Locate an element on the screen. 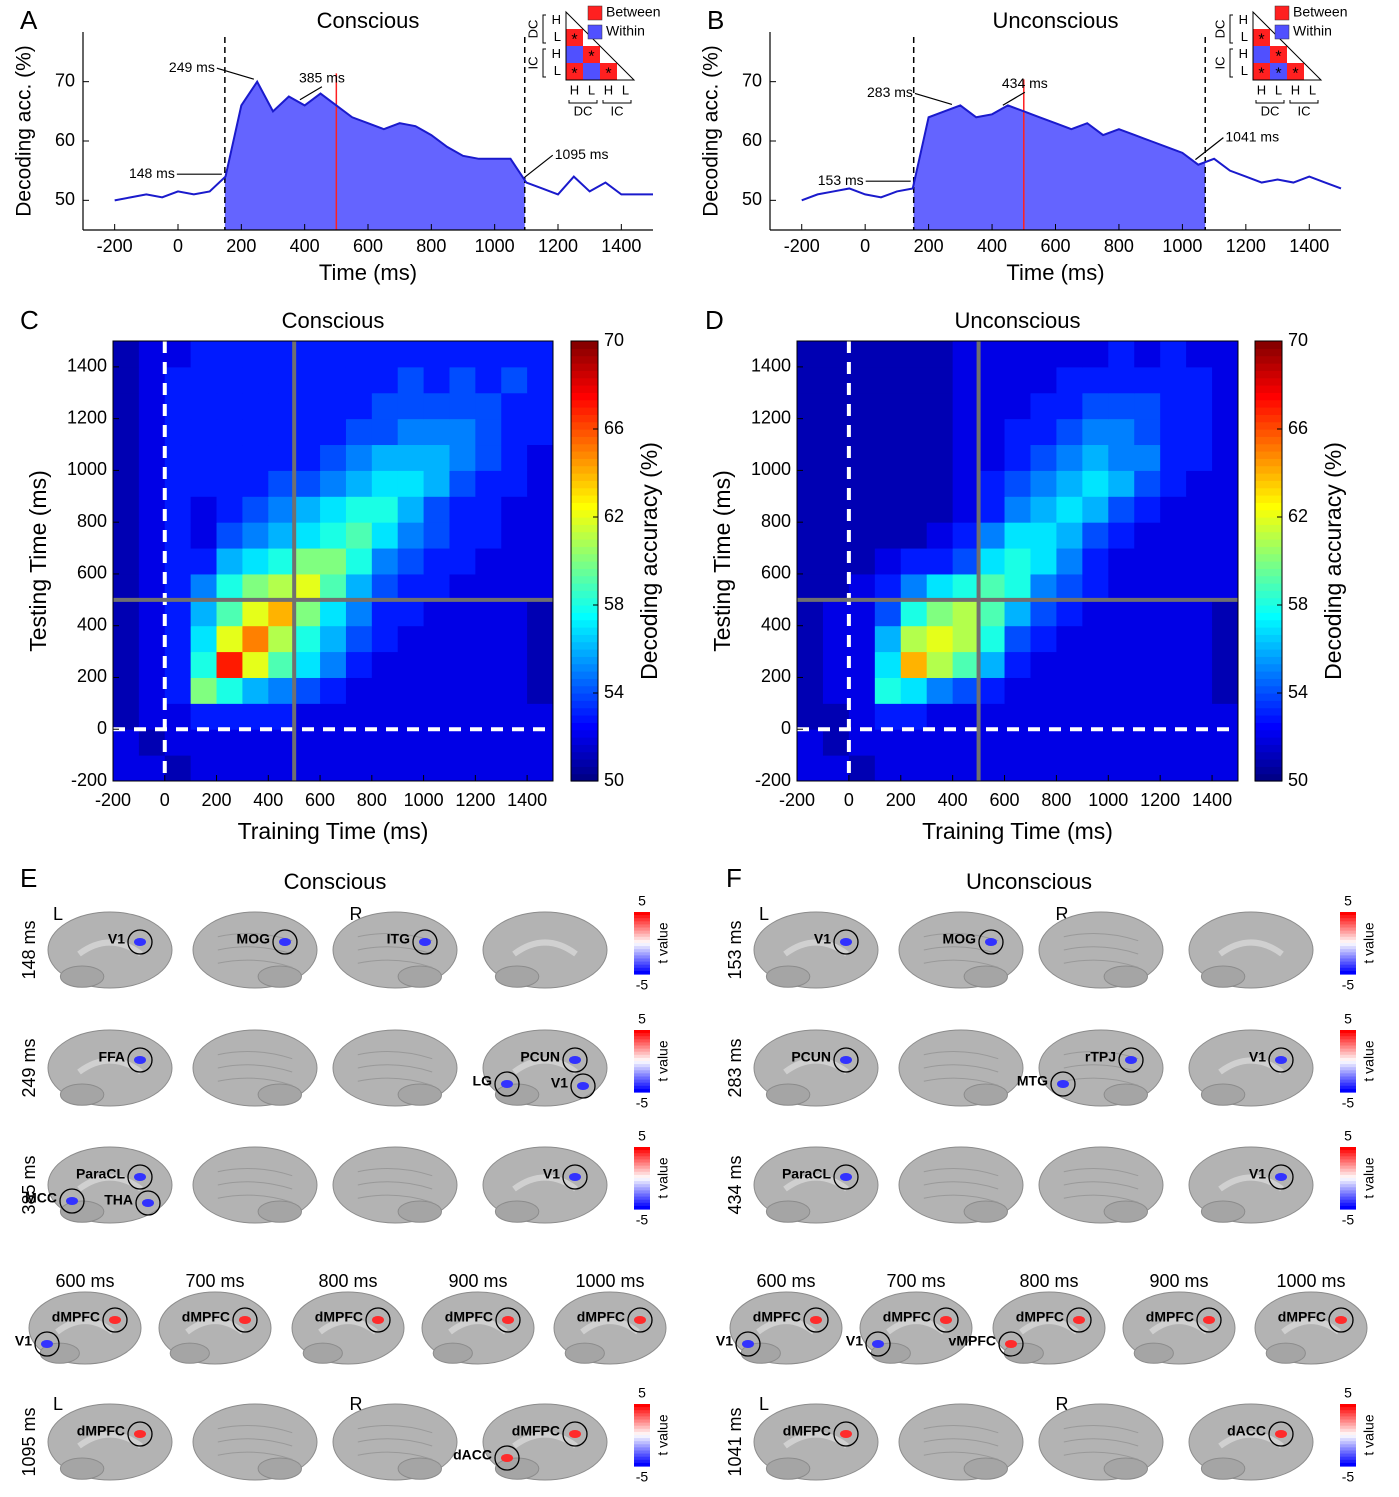  y-tick-label: 1200 is located at coordinates (87, 417).